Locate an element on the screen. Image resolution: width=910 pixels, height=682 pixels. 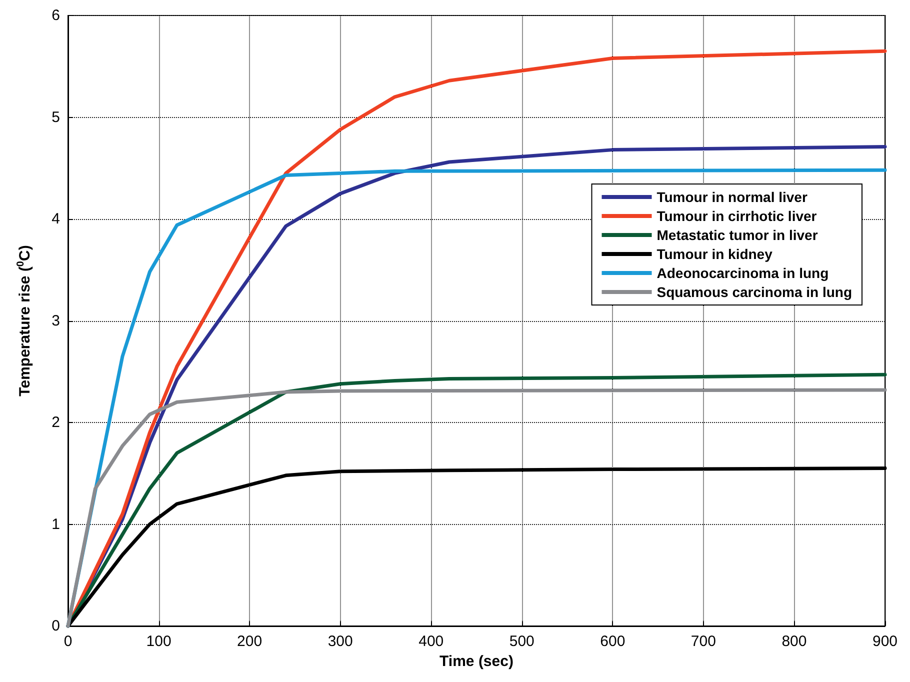
y-tick-label: 6 is located at coordinates (56, 15).